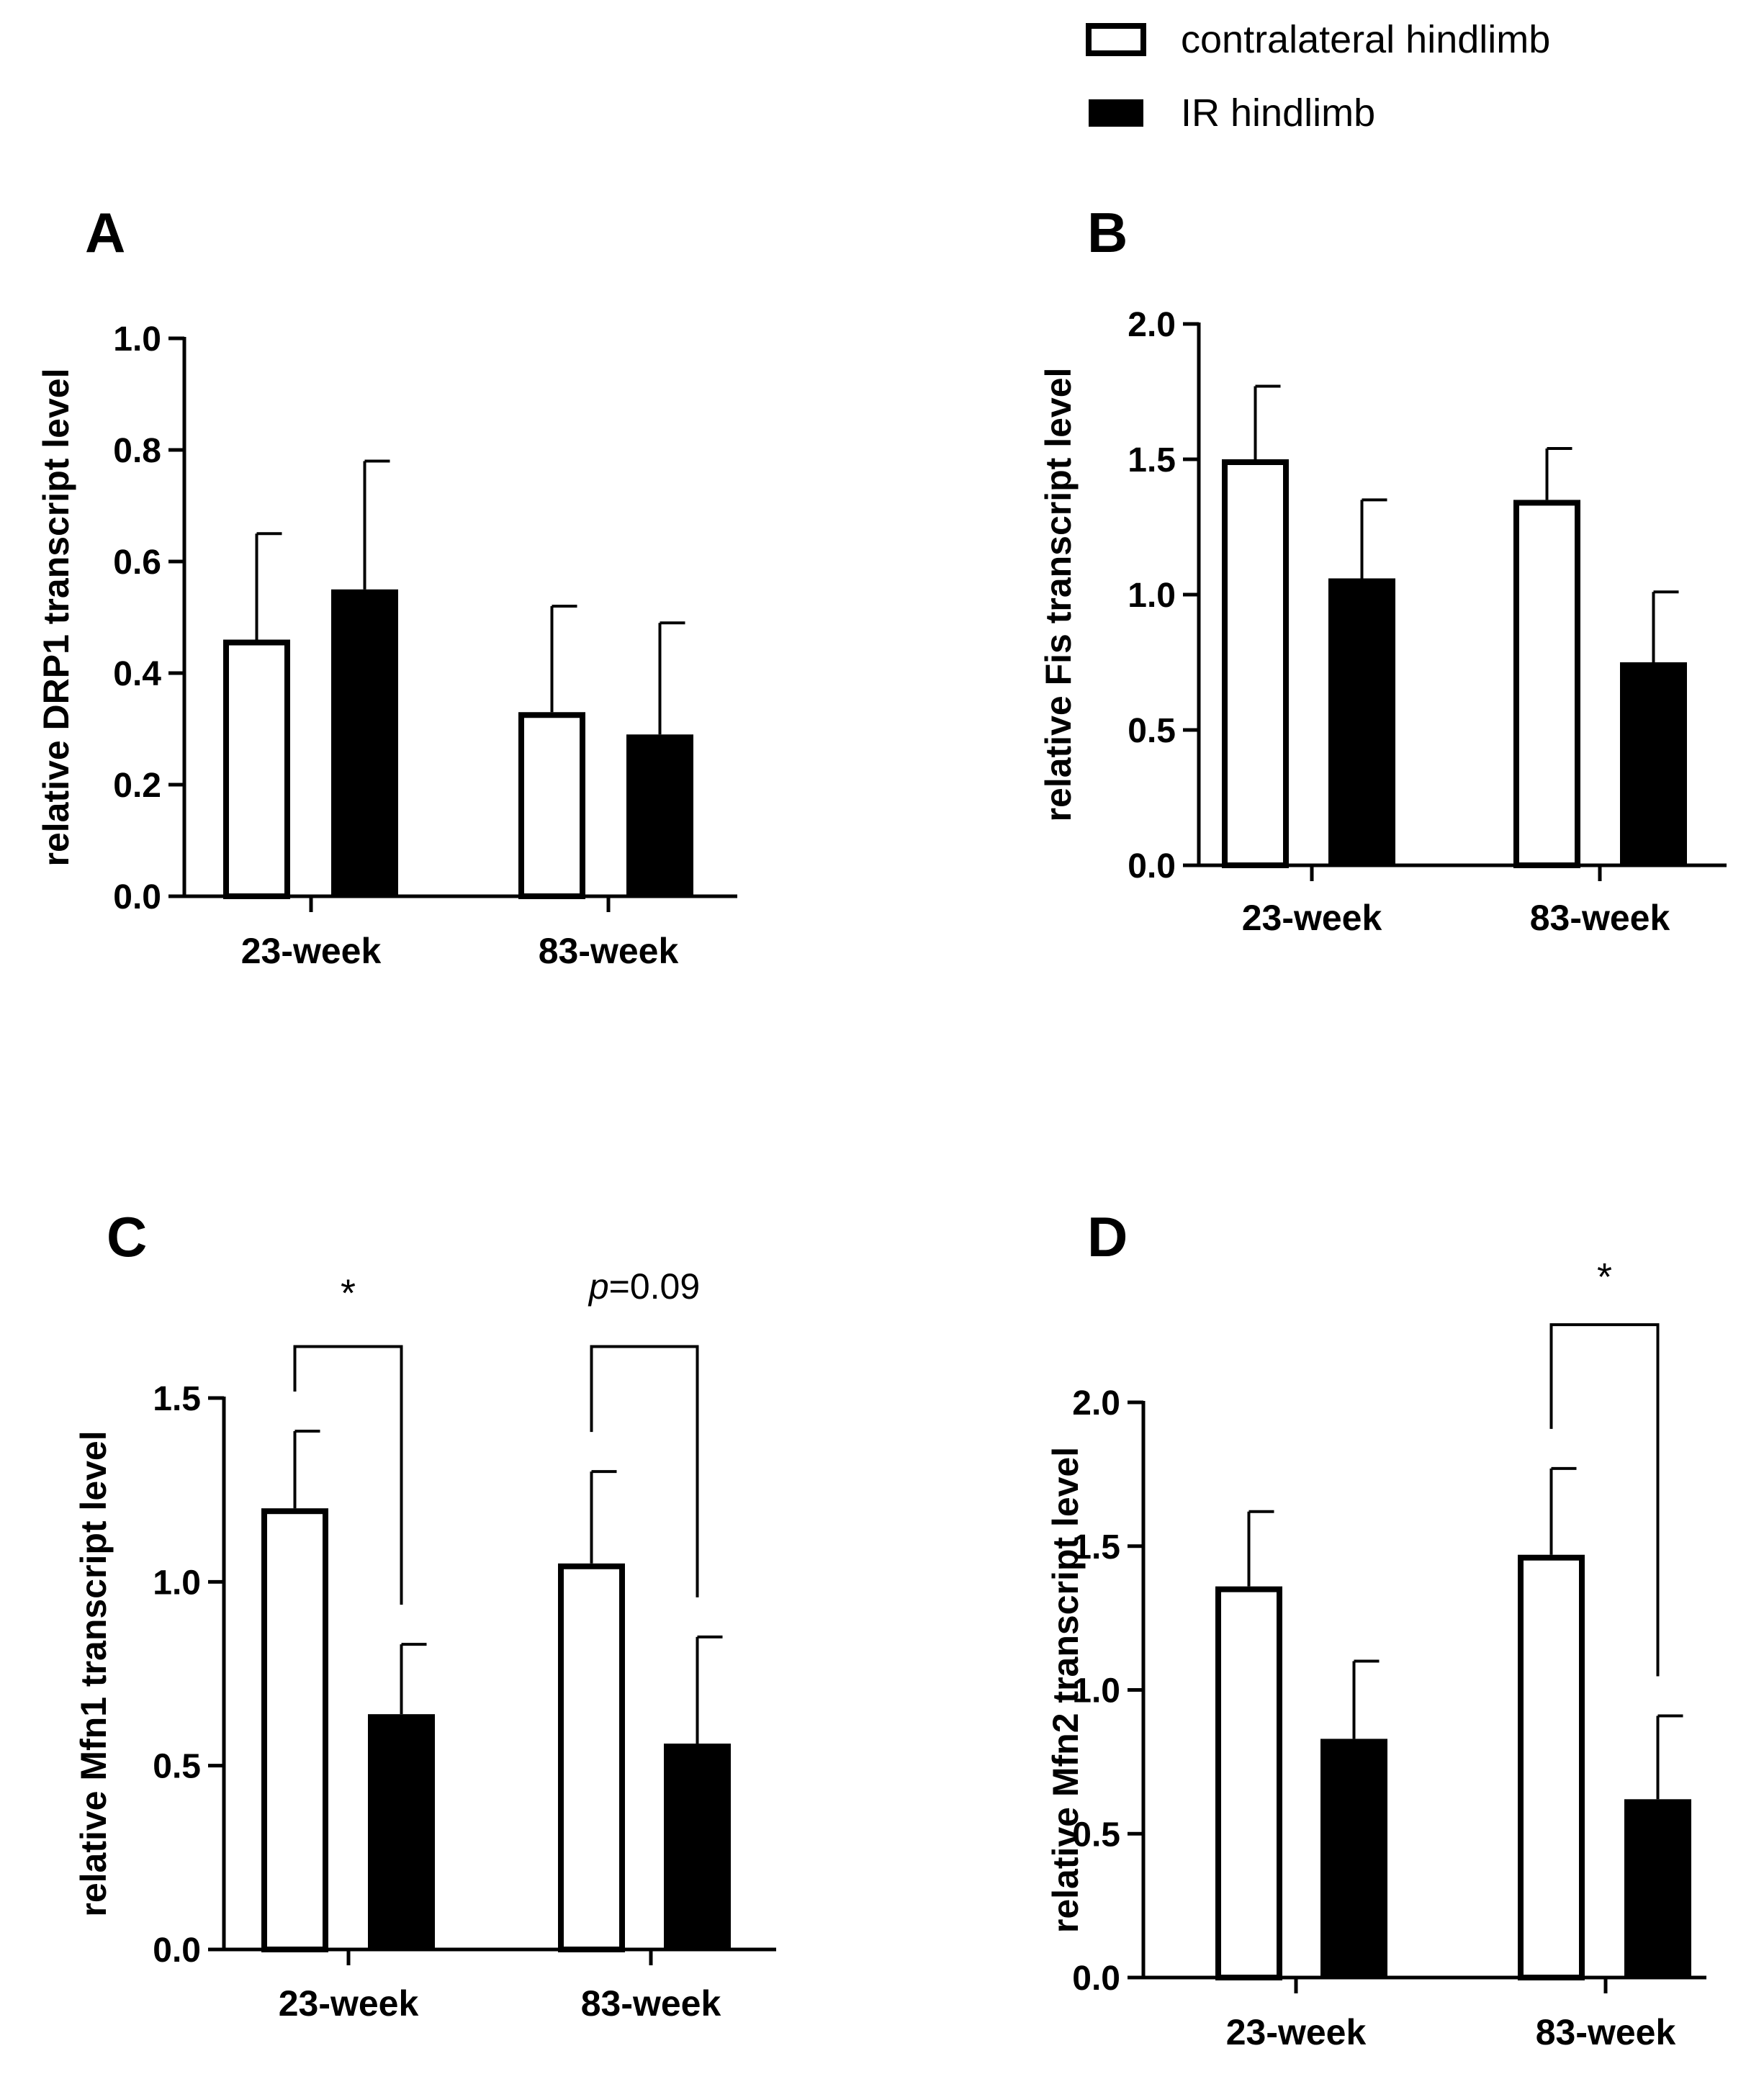 This screenshot has width=1764, height=2074. Describe the element at coordinates (1116, 39) in the screenshot. I see `legend-swatch-contralateral` at that location.